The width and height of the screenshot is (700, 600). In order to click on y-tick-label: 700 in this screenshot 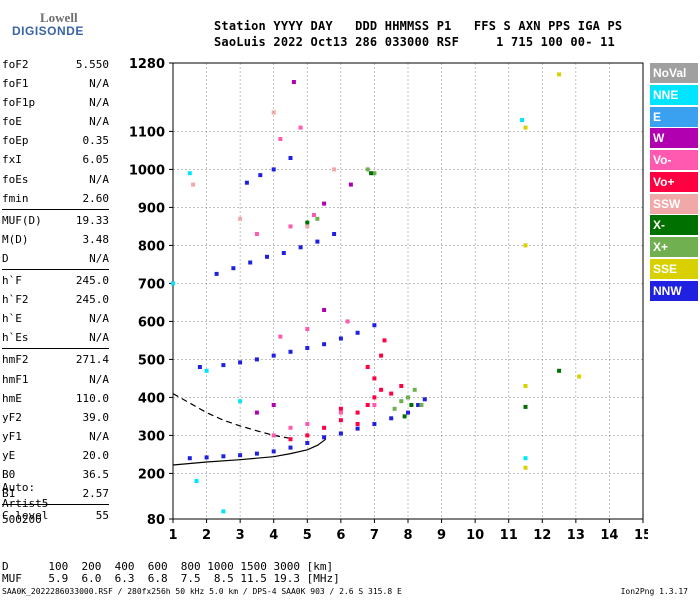, I will do `click(151, 284)`.